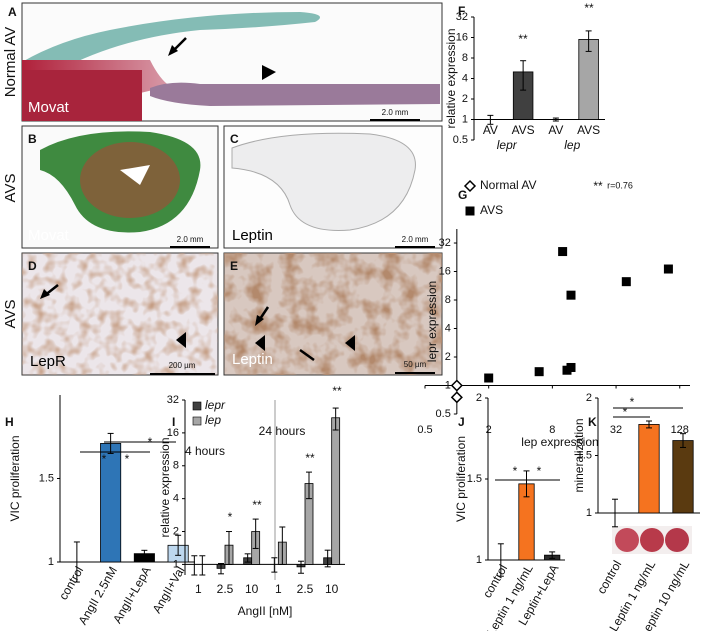  Describe the element at coordinates (489, 430) in the screenshot. I see `x-tick-label: 2` at that location.